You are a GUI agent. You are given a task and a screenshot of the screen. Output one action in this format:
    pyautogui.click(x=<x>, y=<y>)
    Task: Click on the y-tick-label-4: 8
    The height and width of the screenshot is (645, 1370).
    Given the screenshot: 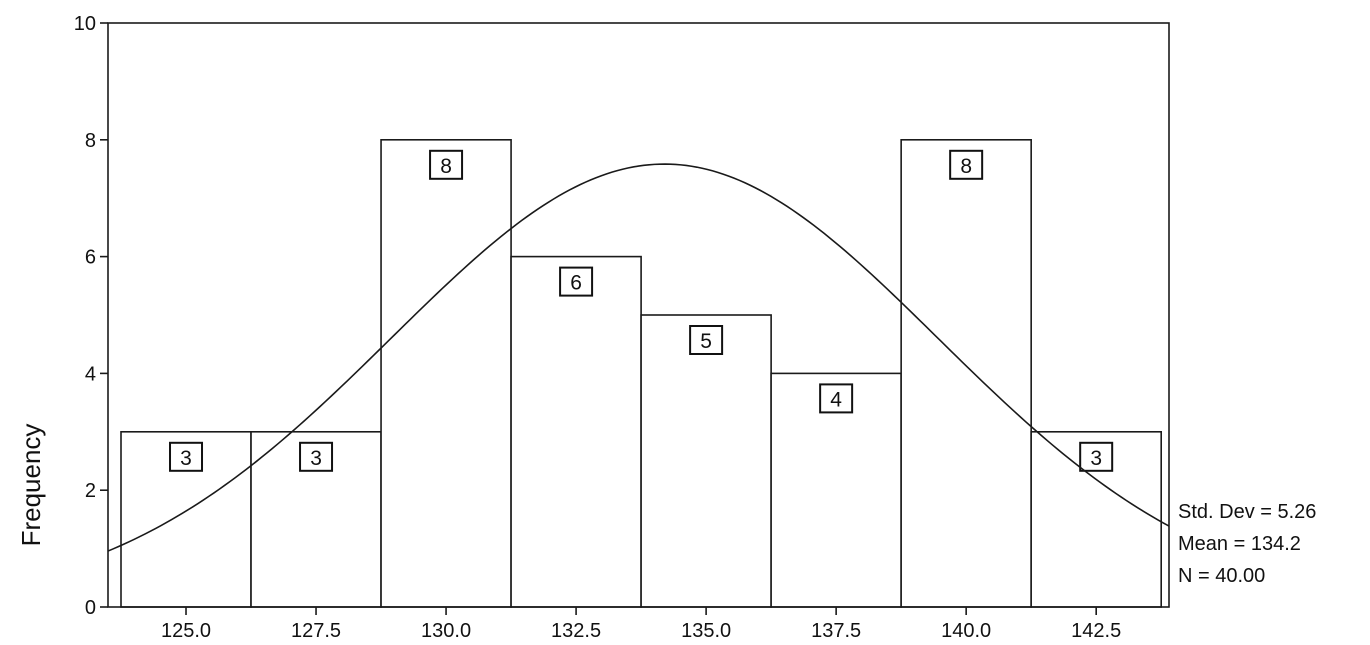 What is the action you would take?
    pyautogui.click(x=90, y=141)
    